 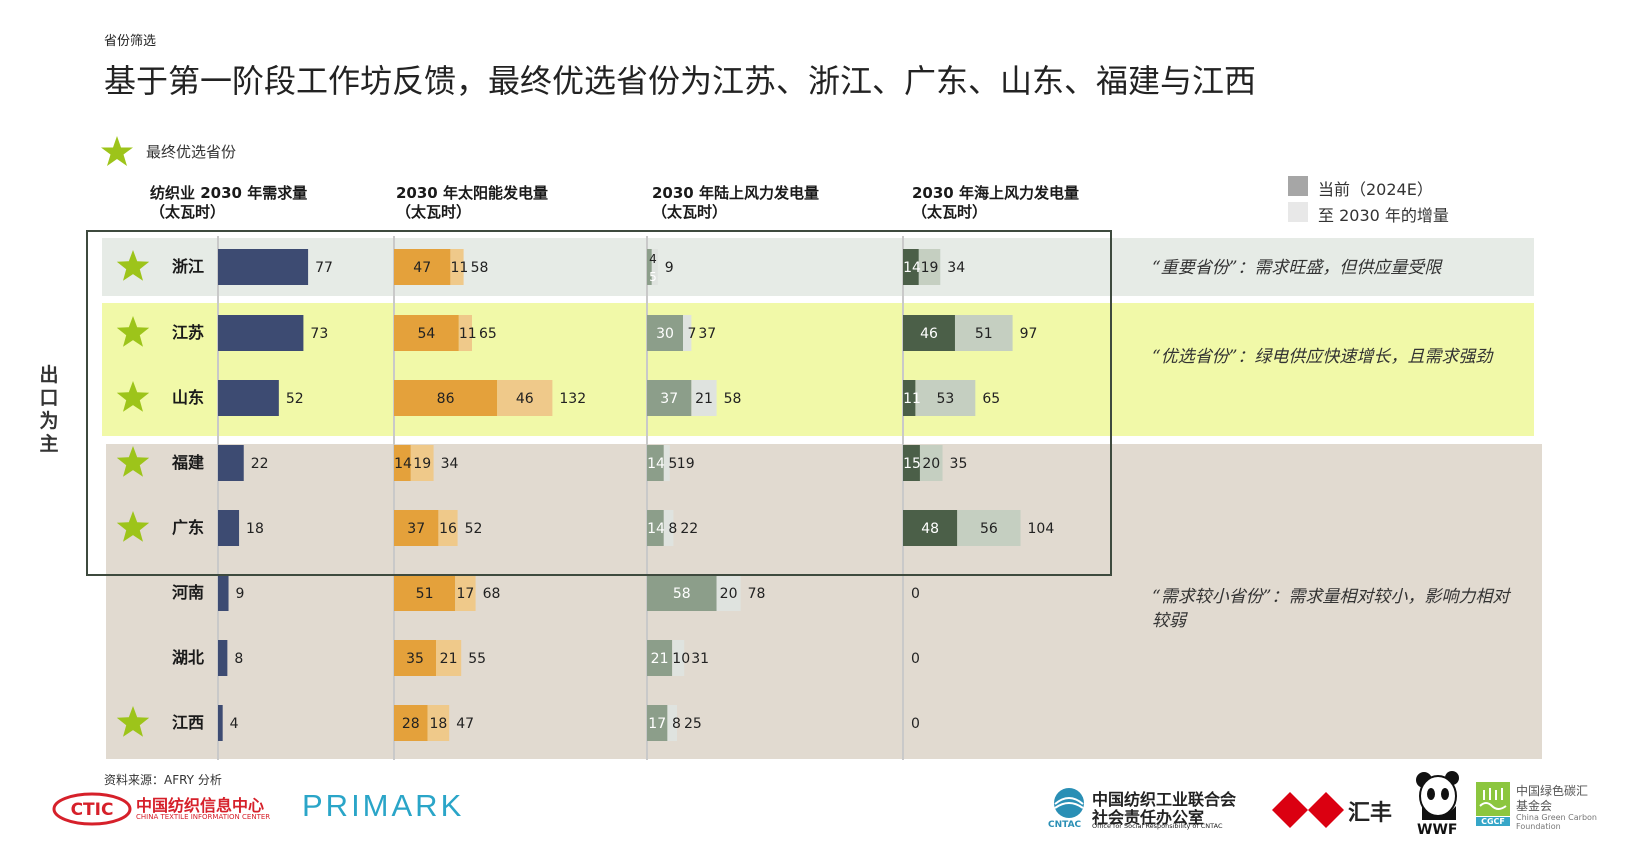 I want to click on onshore-total-label: 37, so click(x=707, y=334).